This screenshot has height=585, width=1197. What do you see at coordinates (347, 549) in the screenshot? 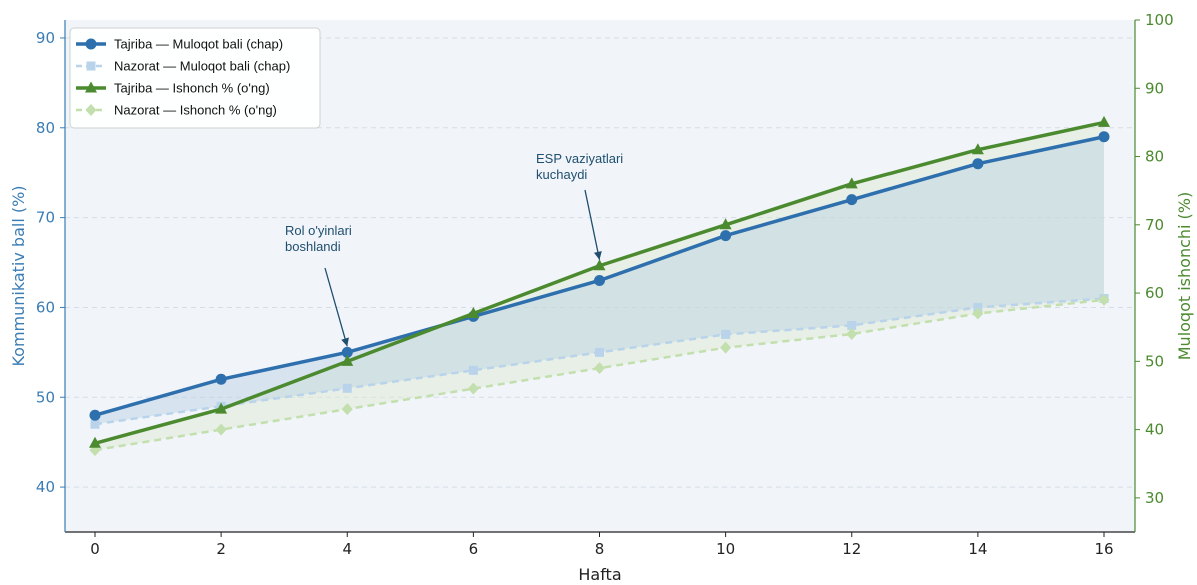
I see `tick-label: 4` at bounding box center [347, 549].